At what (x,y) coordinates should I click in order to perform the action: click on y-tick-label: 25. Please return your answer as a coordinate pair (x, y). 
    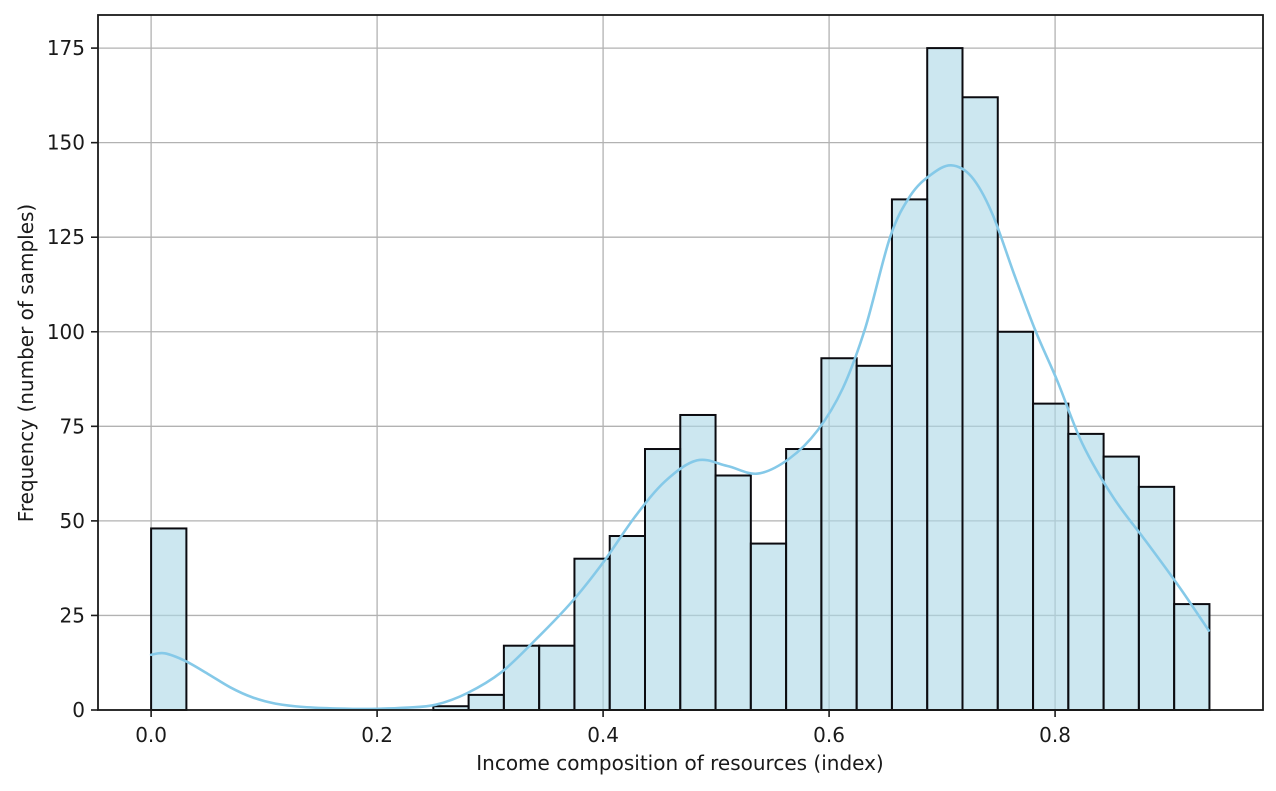
    Looking at the image, I should click on (72, 615).